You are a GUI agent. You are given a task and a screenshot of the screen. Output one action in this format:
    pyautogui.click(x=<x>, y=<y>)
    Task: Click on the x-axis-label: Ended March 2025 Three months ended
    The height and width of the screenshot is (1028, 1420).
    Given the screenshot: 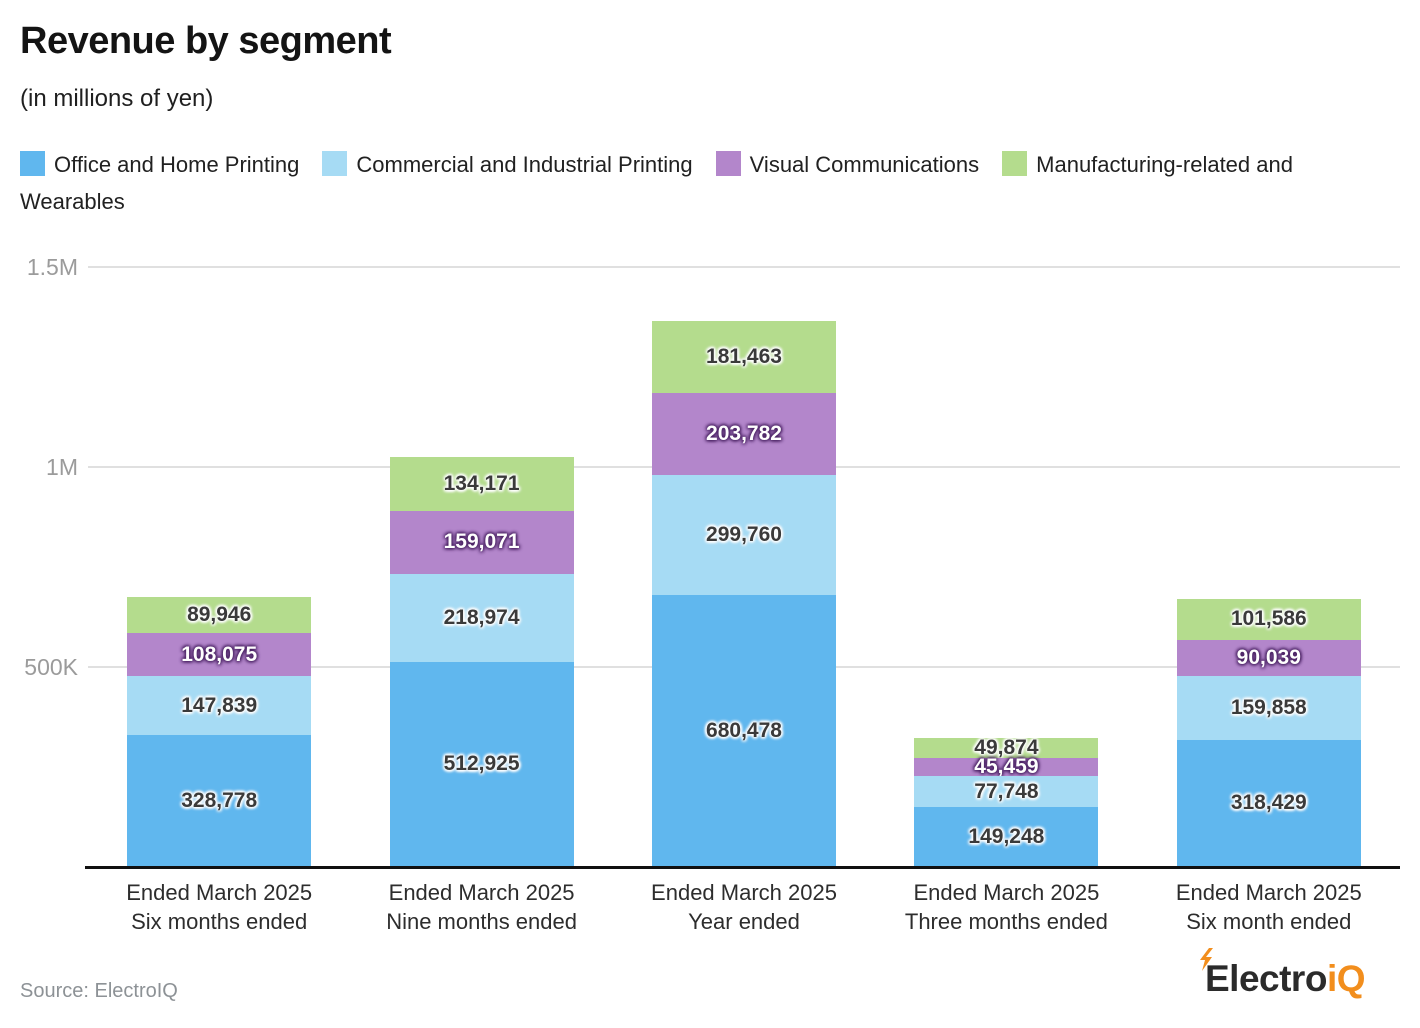 What is the action you would take?
    pyautogui.click(x=1006, y=907)
    